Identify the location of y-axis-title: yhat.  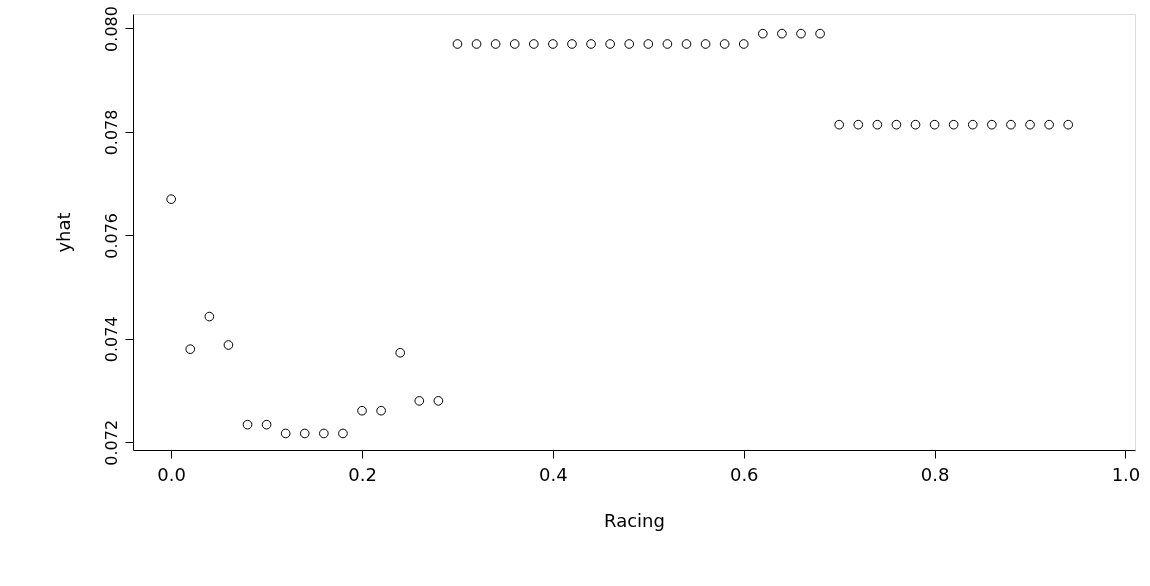
(63, 232).